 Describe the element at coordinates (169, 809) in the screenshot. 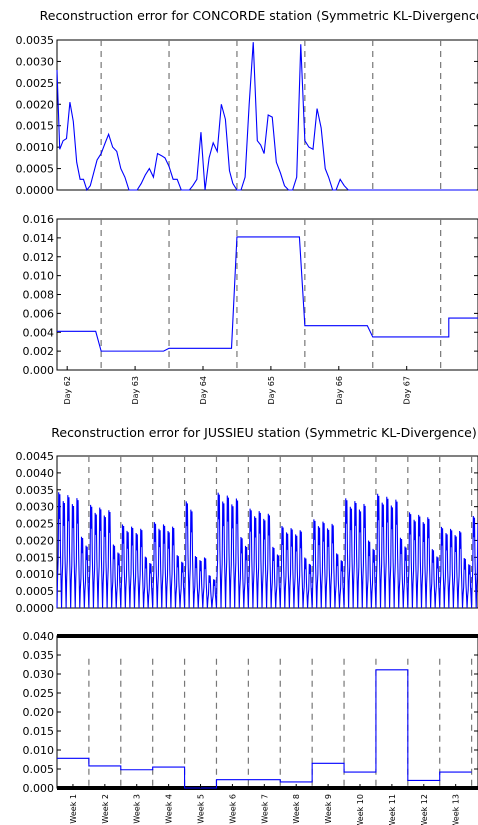

I see `x-tick-label: Week 4` at that location.